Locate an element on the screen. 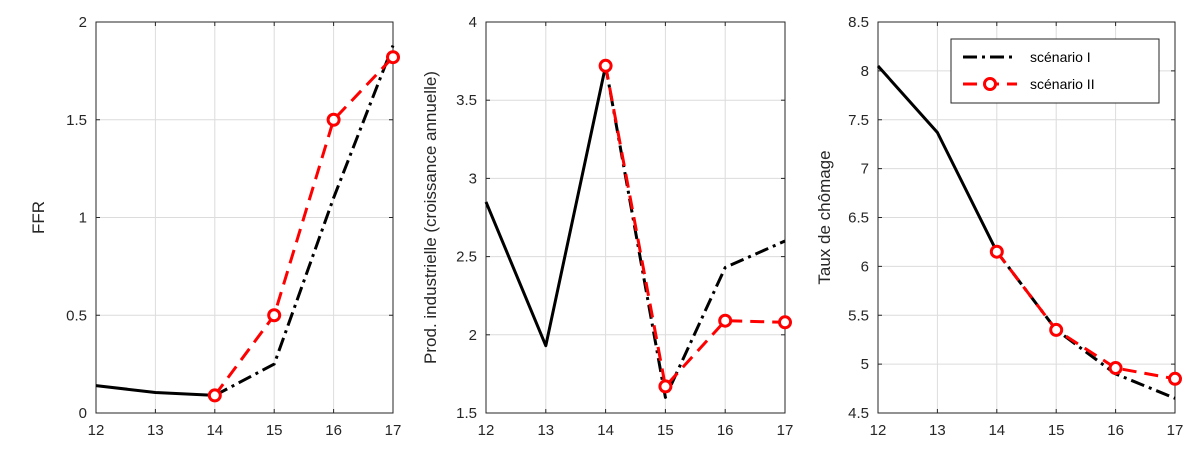  y-tick-label: 0 is located at coordinates (83, 413).